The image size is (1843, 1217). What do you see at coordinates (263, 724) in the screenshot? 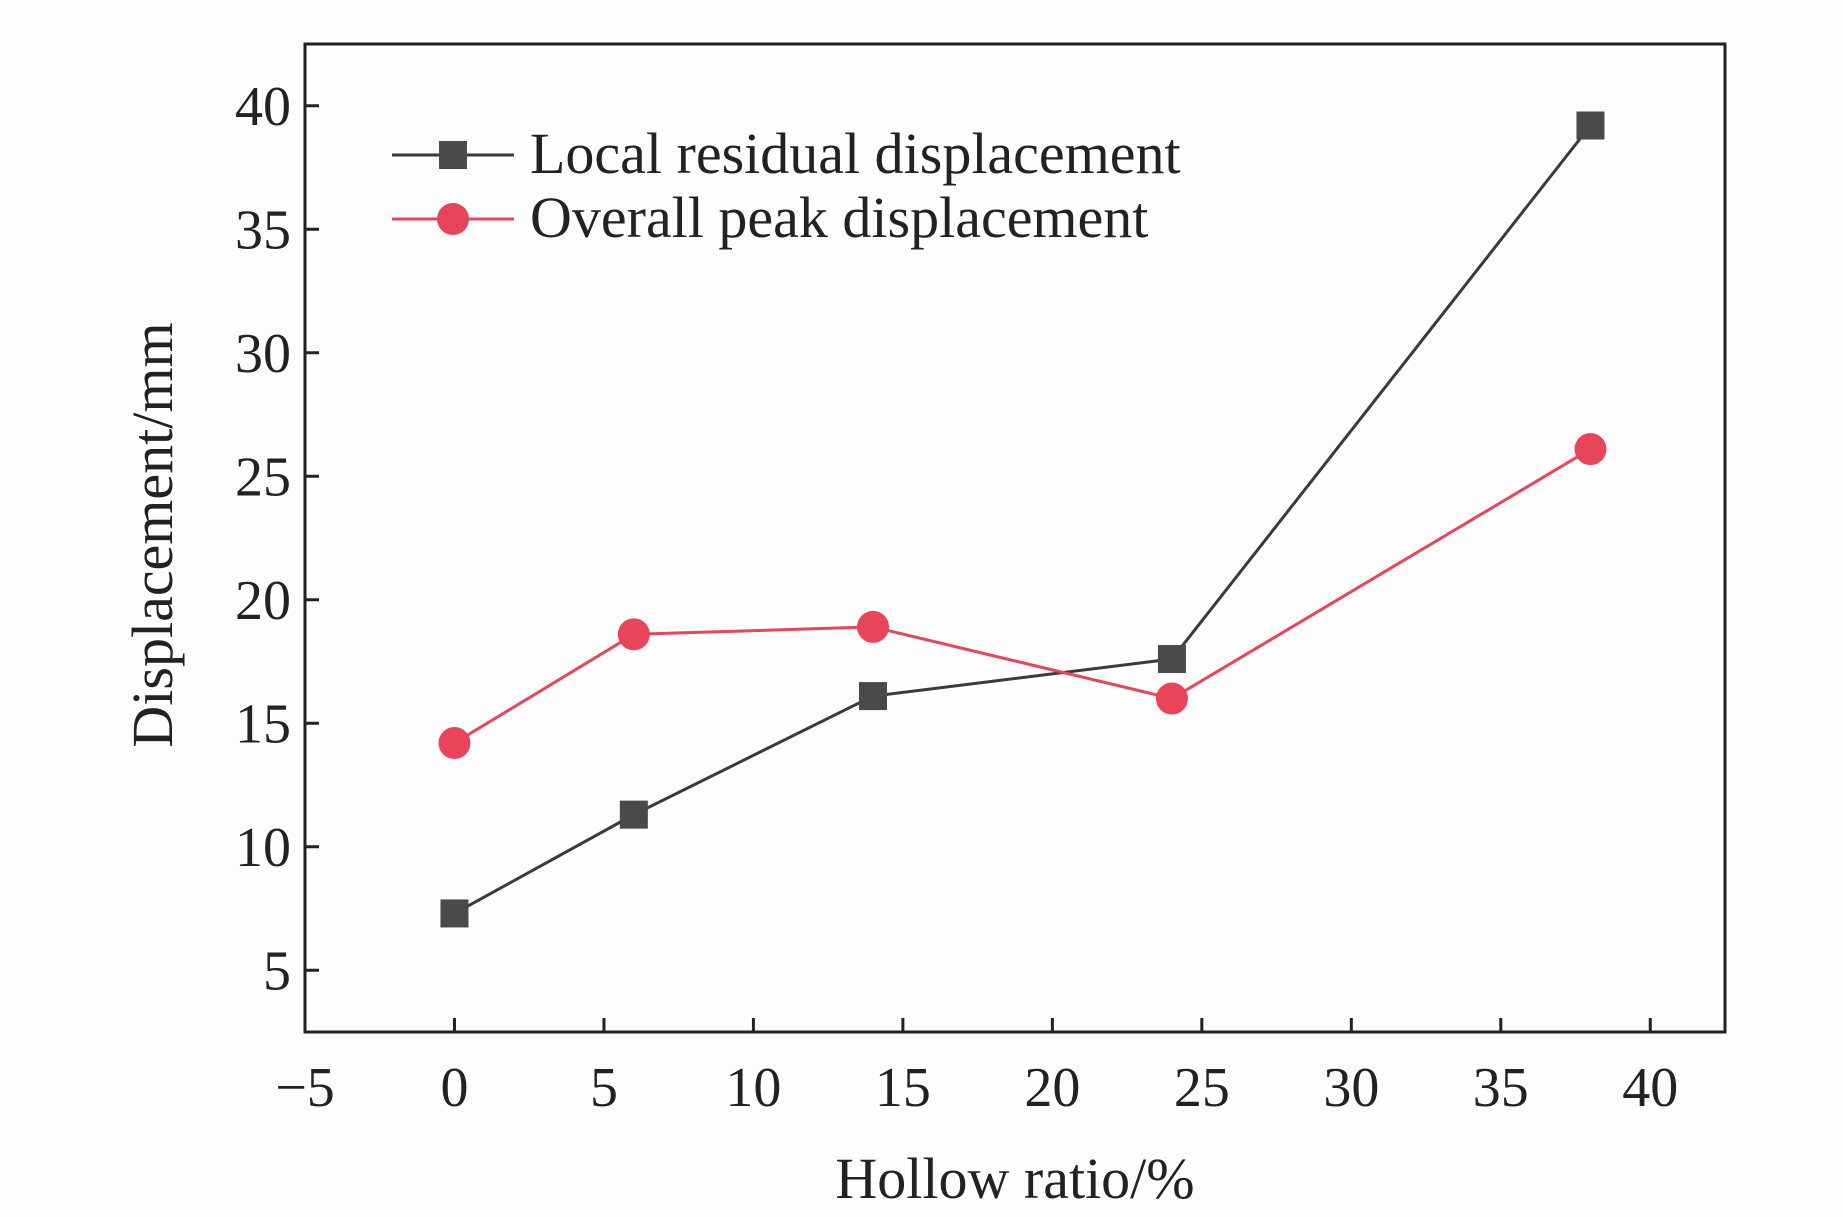
I see `y-tick-label: 15` at bounding box center [263, 724].